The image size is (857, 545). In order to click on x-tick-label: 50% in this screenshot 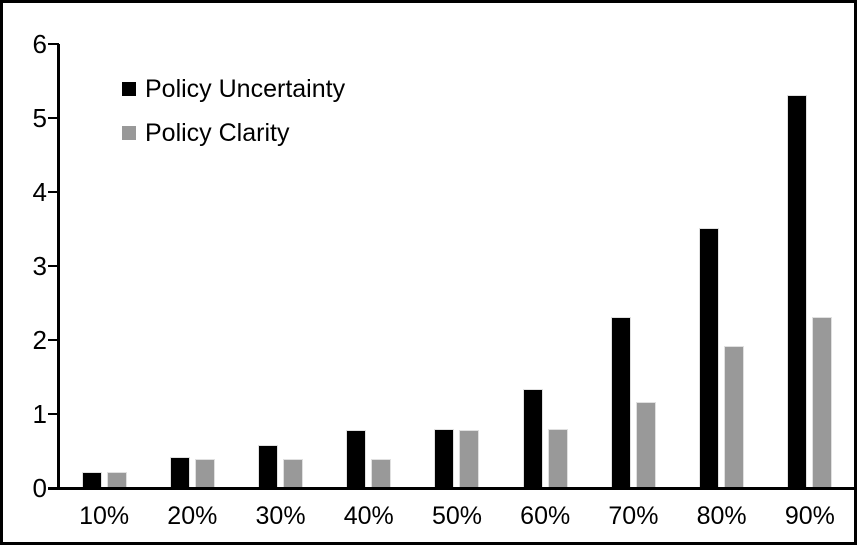, I will do `click(456, 516)`.